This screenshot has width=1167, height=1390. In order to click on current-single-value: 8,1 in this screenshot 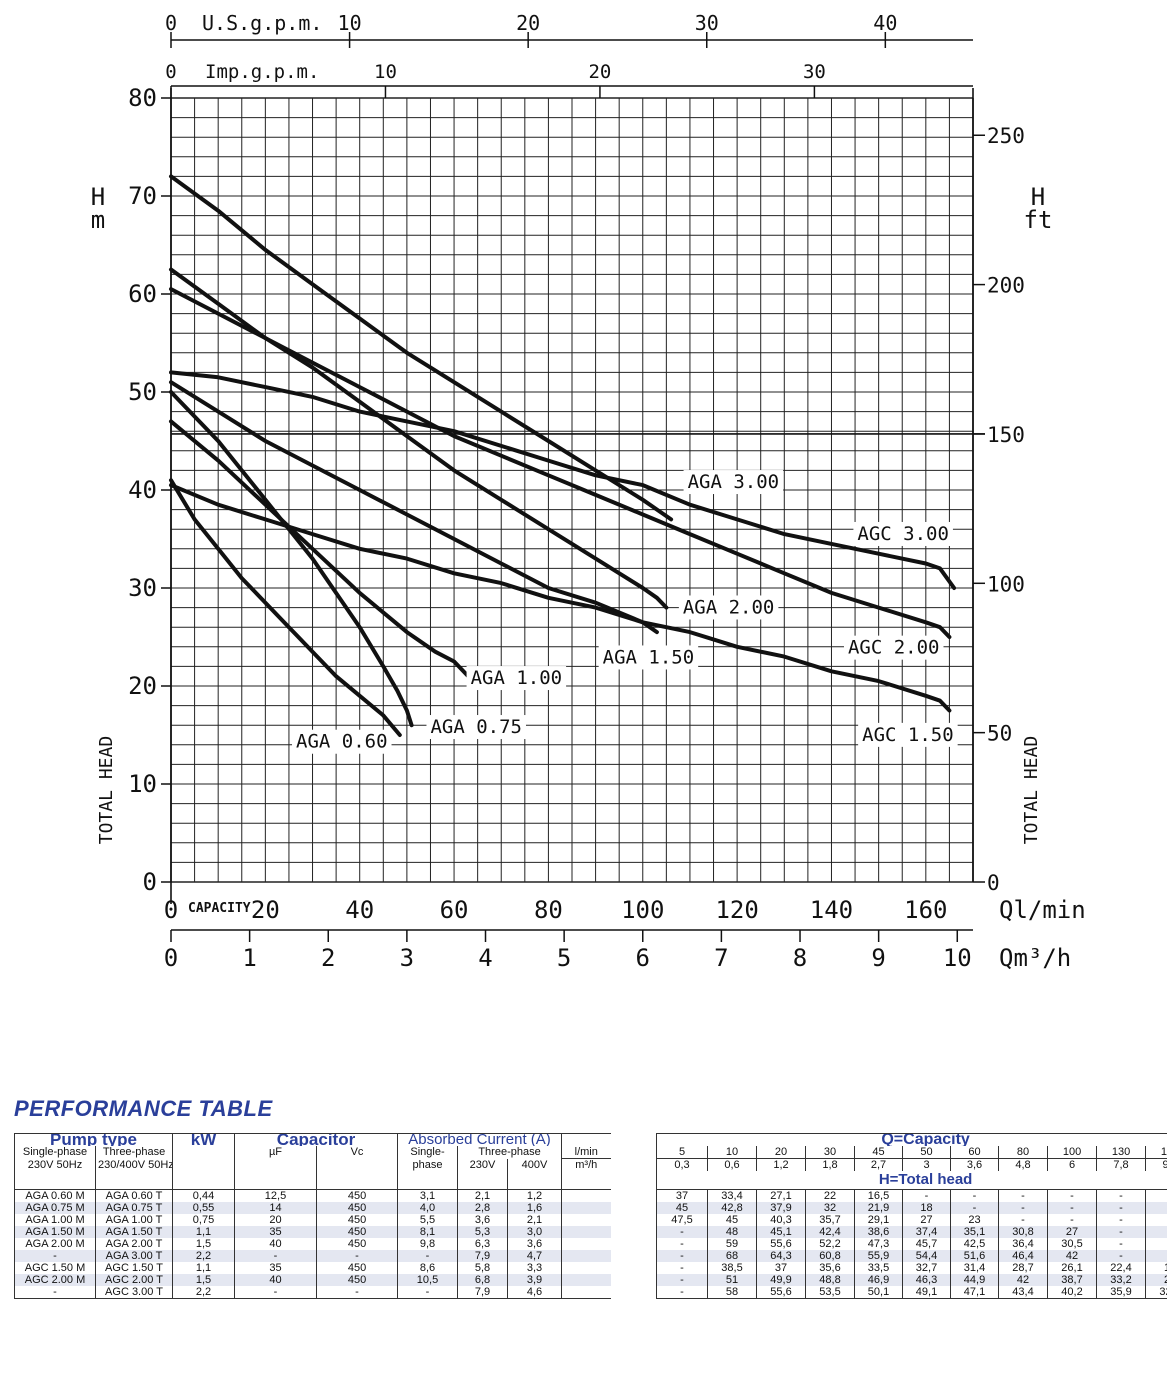, I will do `click(427, 1232)`.